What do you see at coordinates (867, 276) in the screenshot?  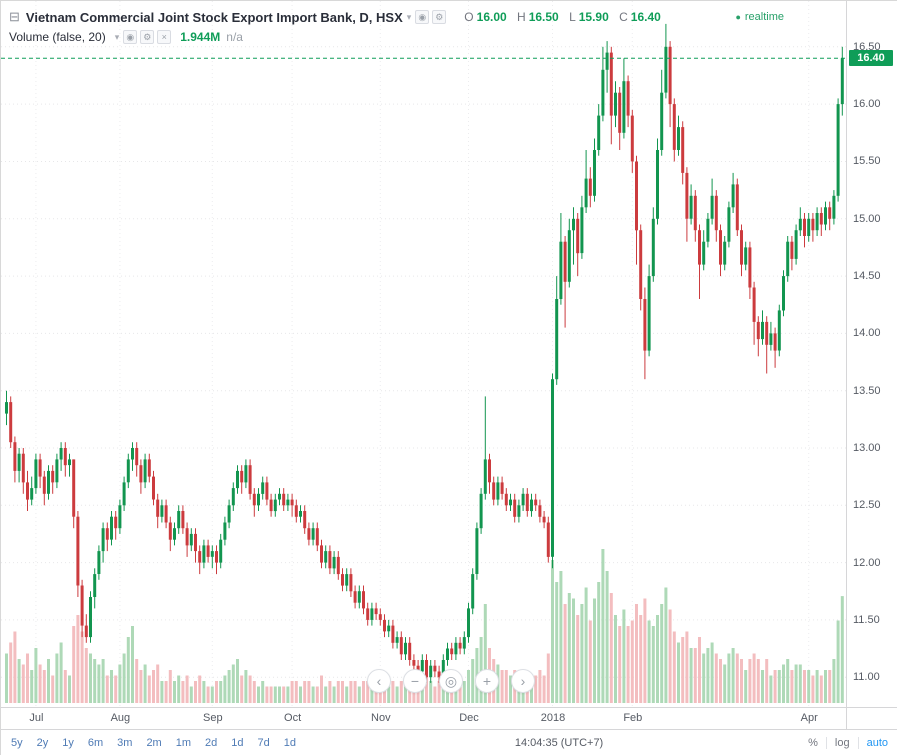 I see `price-axis-label: 14.50` at bounding box center [867, 276].